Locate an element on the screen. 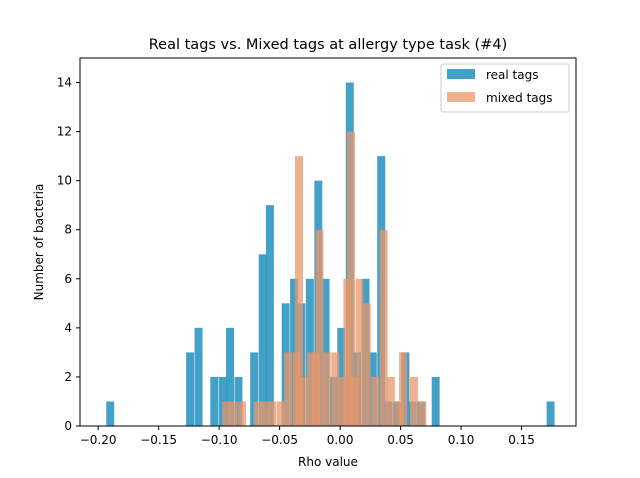 This screenshot has height=478, width=640. y-tick-label: 4 is located at coordinates (68, 328).